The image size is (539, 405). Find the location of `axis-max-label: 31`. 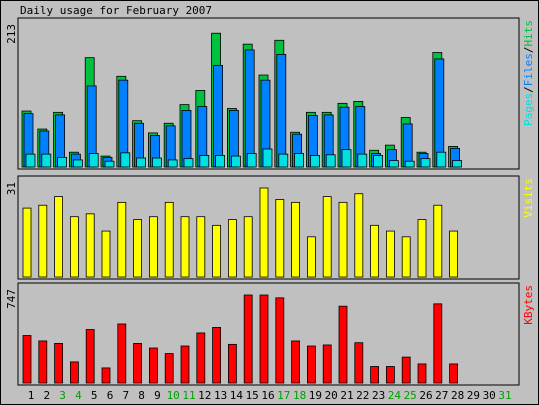

axis-max-label: 31 is located at coordinates (11, 188).